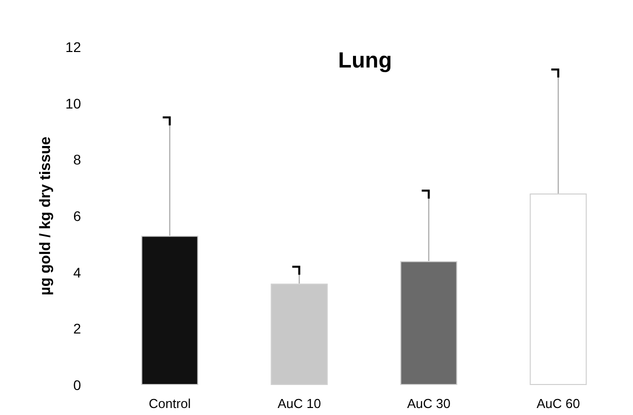 This screenshot has width=633, height=415. What do you see at coordinates (73, 103) in the screenshot?
I see `y-tick-label: 10` at bounding box center [73, 103].